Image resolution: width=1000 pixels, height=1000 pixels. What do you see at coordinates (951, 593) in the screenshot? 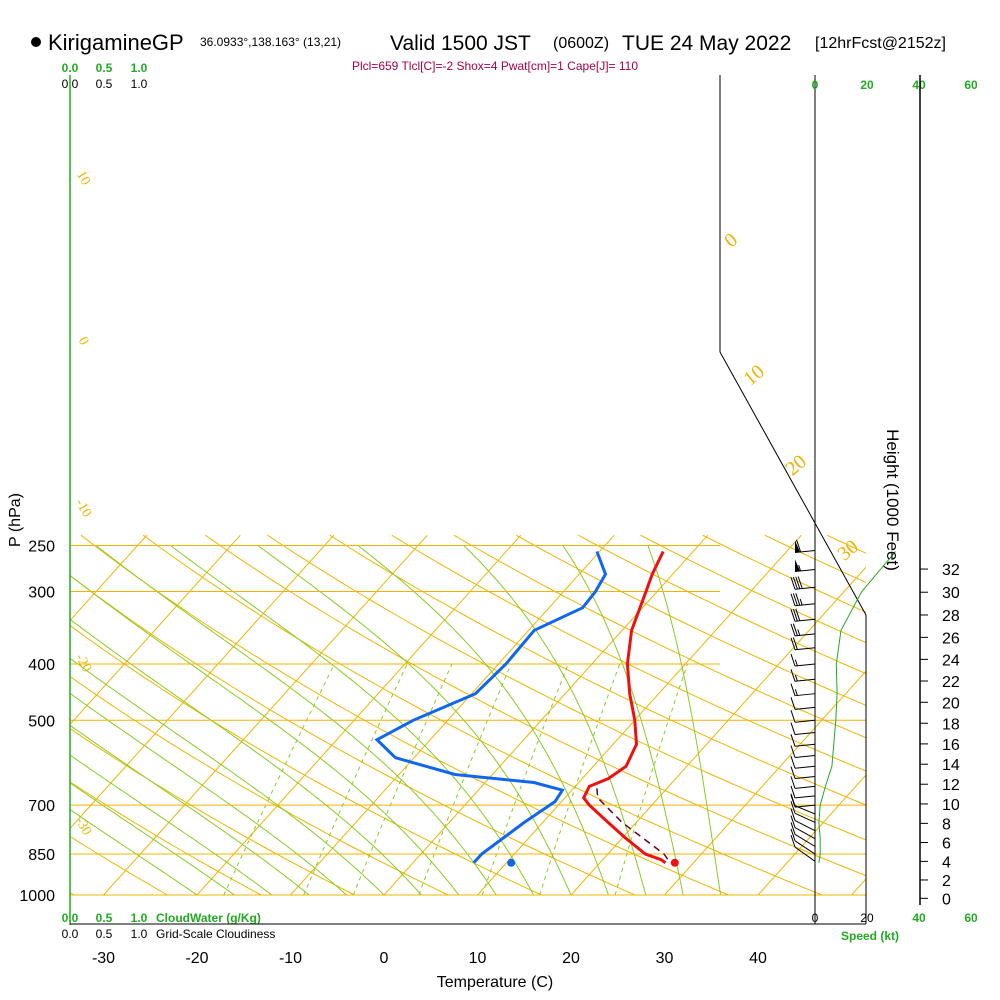
I see `height-tick-30: 30` at bounding box center [951, 593].